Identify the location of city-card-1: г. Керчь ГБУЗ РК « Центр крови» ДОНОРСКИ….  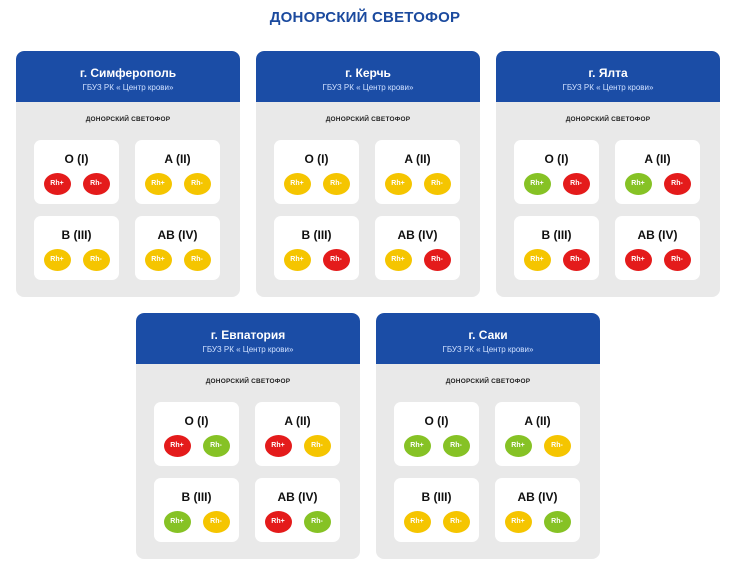
(368, 174).